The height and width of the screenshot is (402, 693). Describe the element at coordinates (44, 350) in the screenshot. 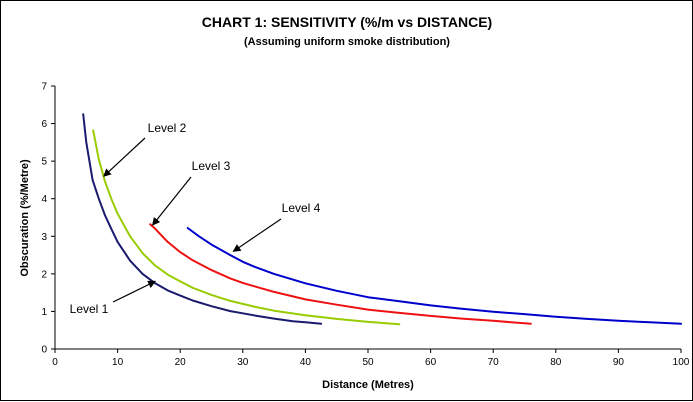

I see `y-tick-label: 0` at that location.